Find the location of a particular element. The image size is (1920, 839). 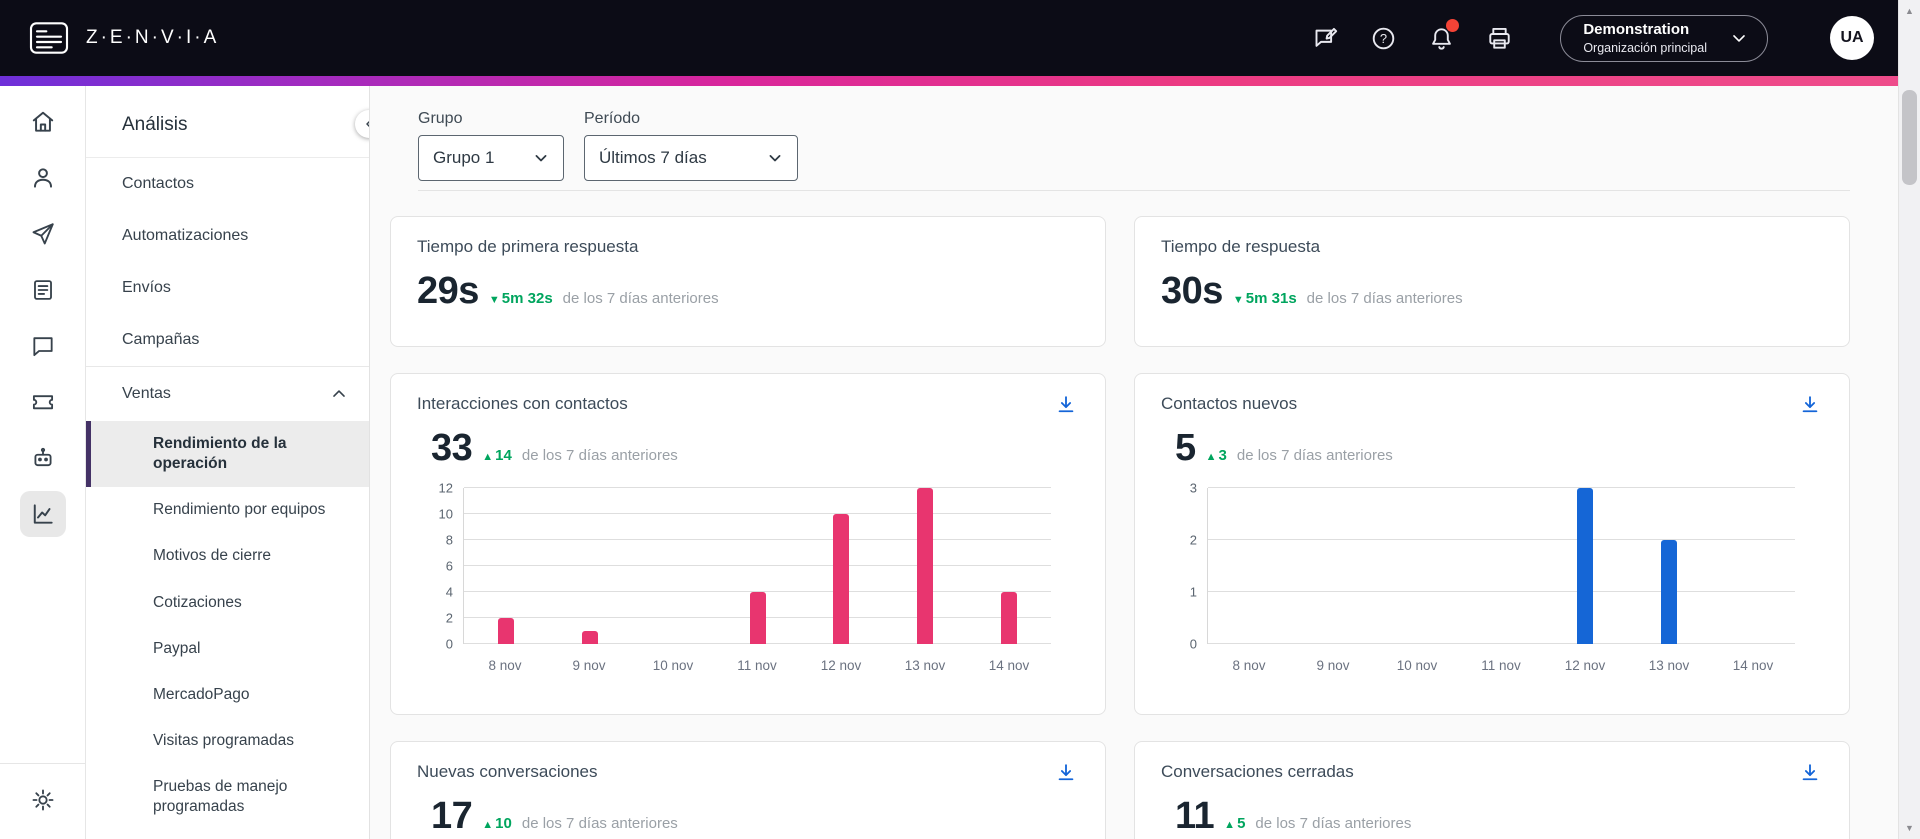

y-tick-label: 1 is located at coordinates (1193, 592).